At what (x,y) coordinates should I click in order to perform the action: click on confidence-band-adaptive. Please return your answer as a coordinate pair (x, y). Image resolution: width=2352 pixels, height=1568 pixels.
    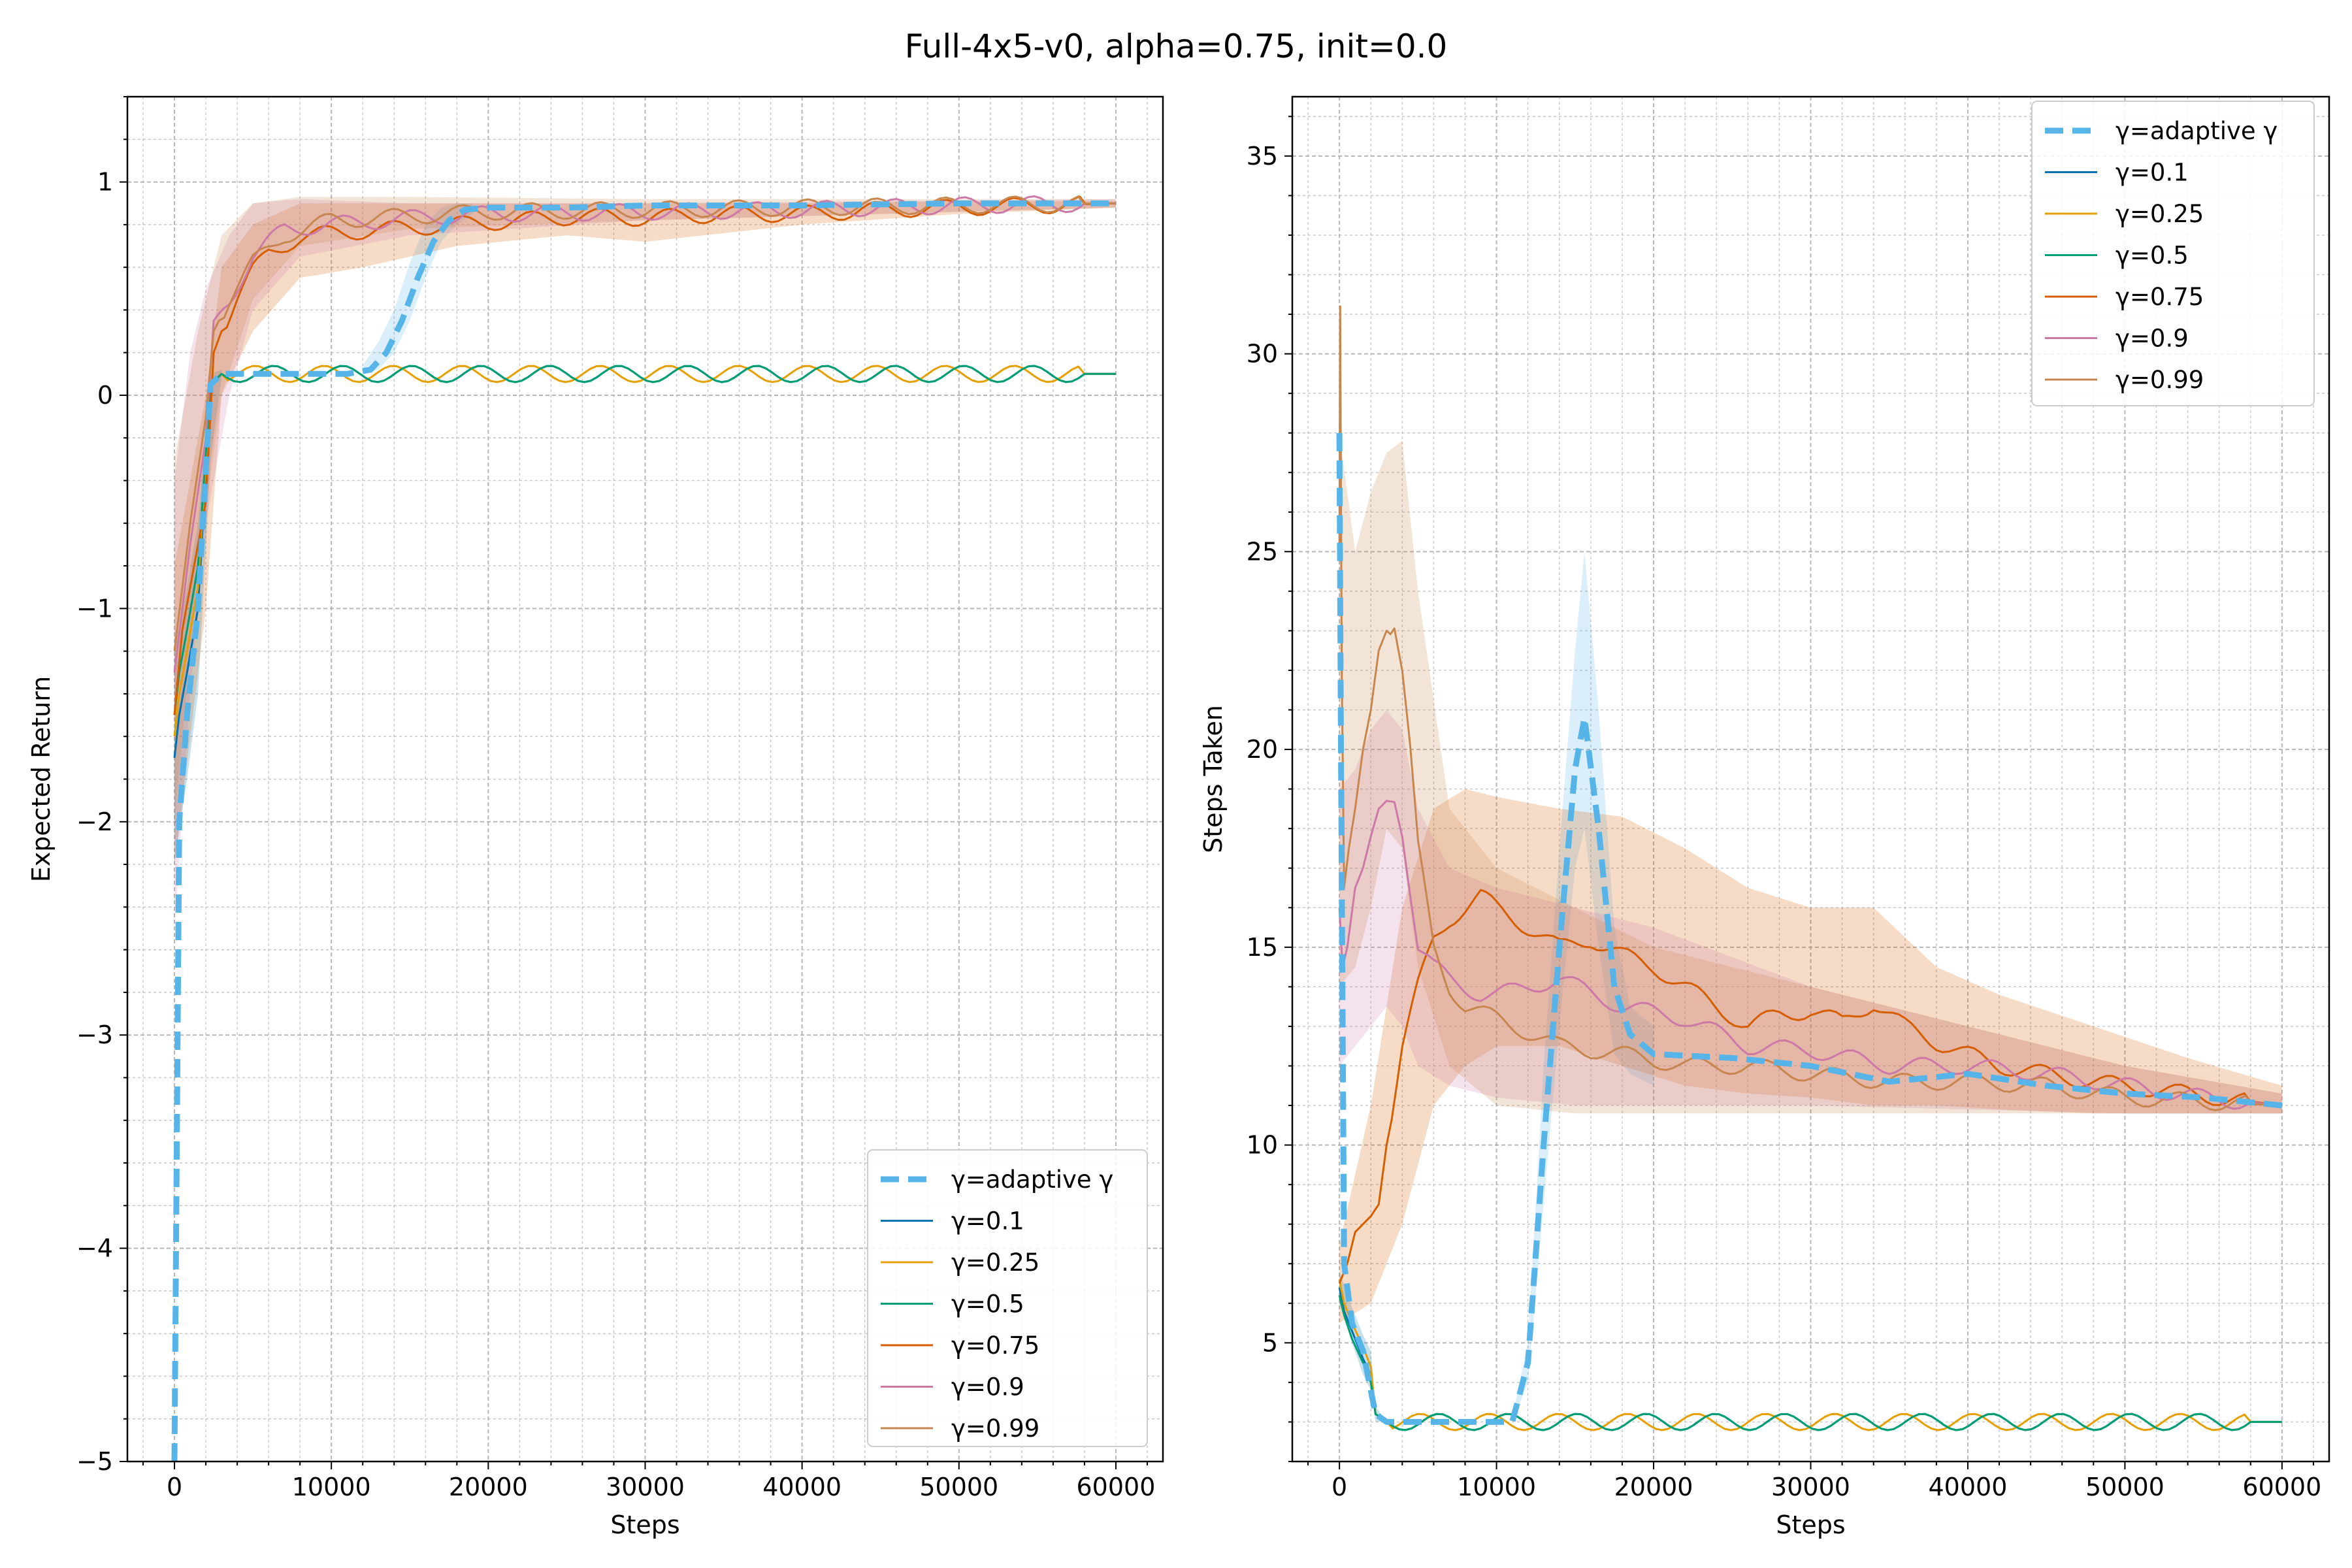
    Looking at the image, I should click on (418, 288).